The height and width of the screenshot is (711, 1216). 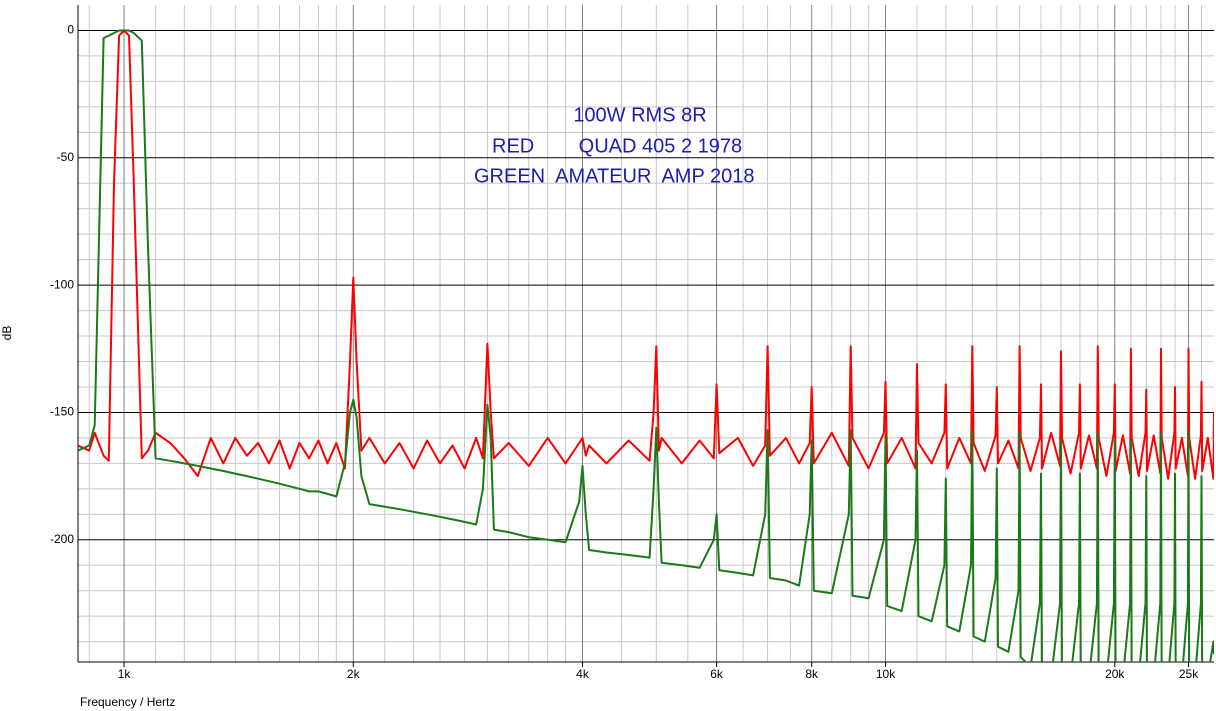 I want to click on y-tick-label: -100, so click(x=62, y=284).